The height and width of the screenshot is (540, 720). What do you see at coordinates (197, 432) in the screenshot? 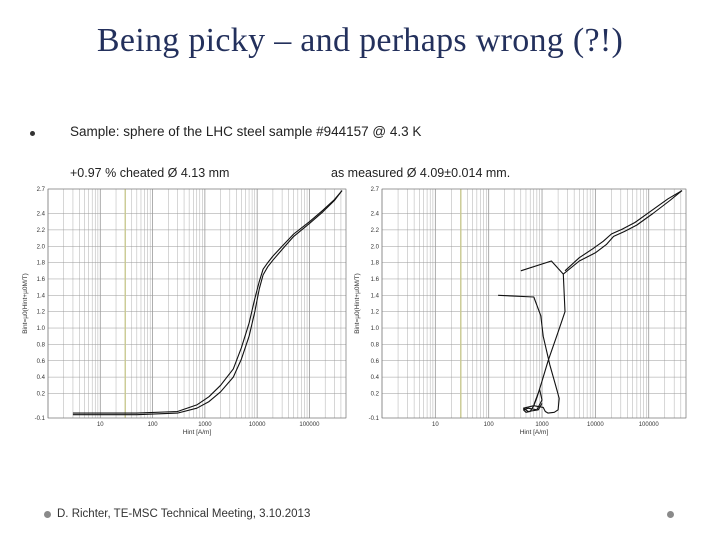
I see `left-xaxis-label: Hint [A/m]` at bounding box center [197, 432].